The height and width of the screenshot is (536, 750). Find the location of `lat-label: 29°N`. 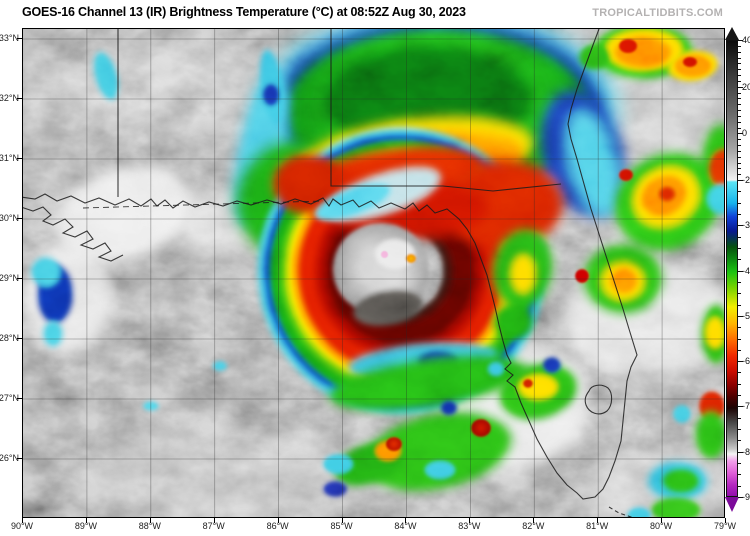

lat-label: 29°N is located at coordinates (9, 278).